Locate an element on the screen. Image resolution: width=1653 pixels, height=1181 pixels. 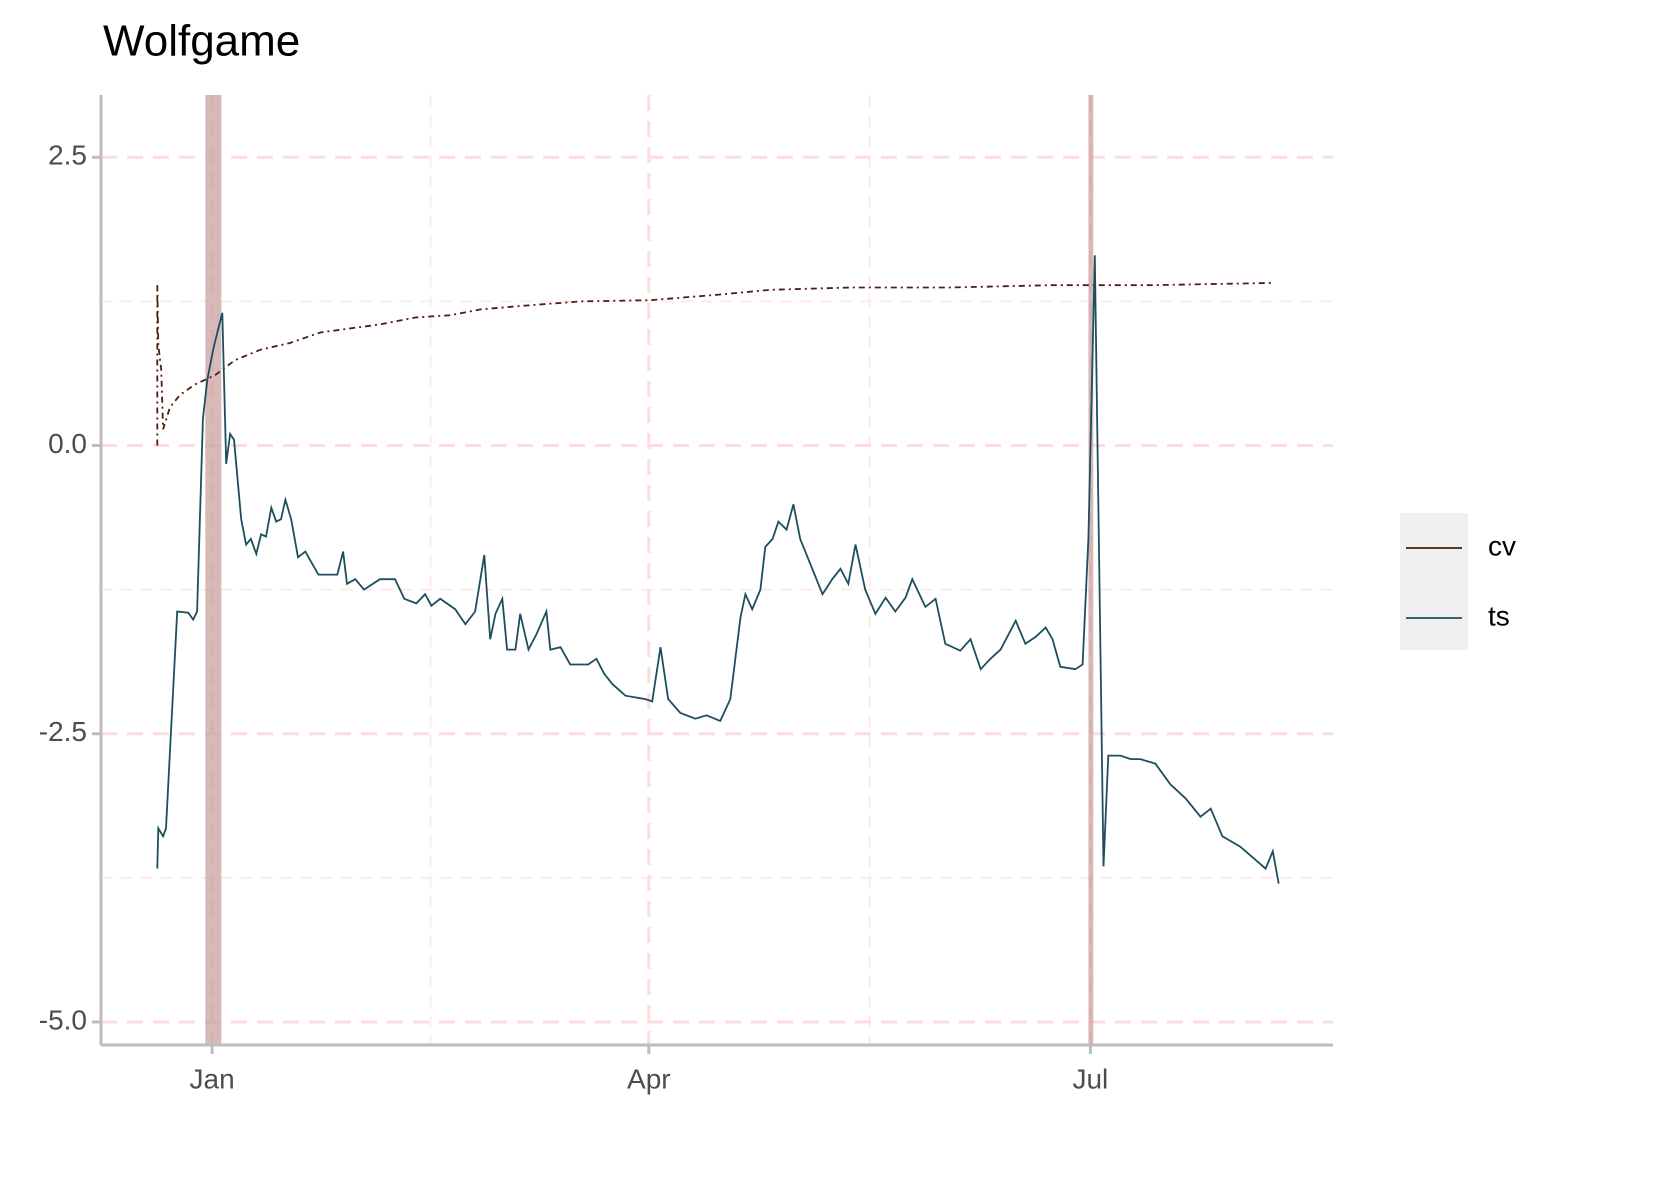
x-tick-label: Jan is located at coordinates (212, 1078).